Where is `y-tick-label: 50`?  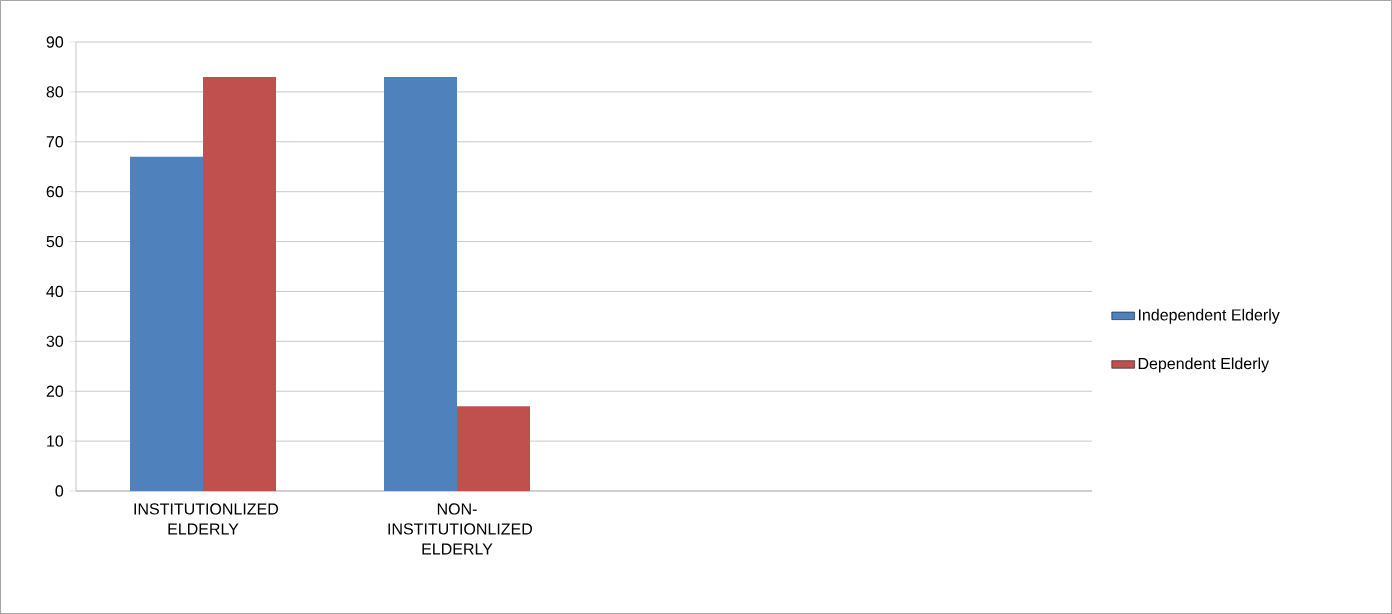
y-tick-label: 50 is located at coordinates (55, 241).